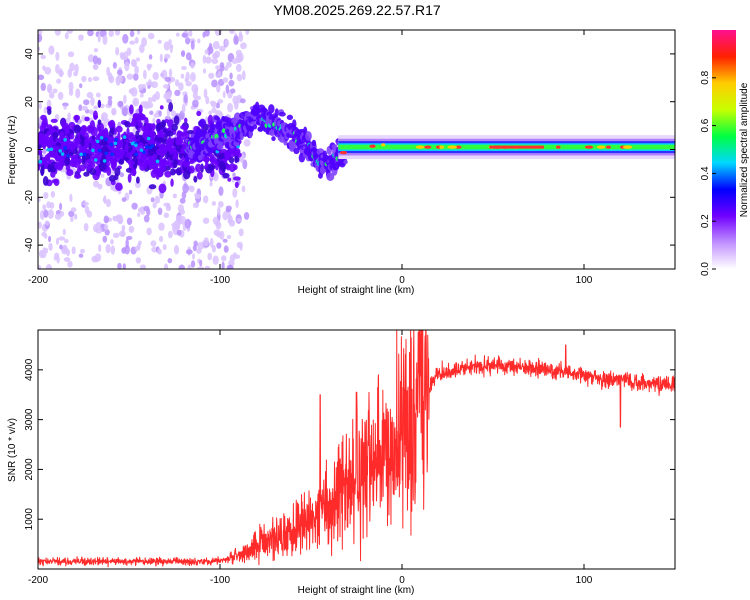  I want to click on snr-x-tick-label: -100, so click(220, 580).